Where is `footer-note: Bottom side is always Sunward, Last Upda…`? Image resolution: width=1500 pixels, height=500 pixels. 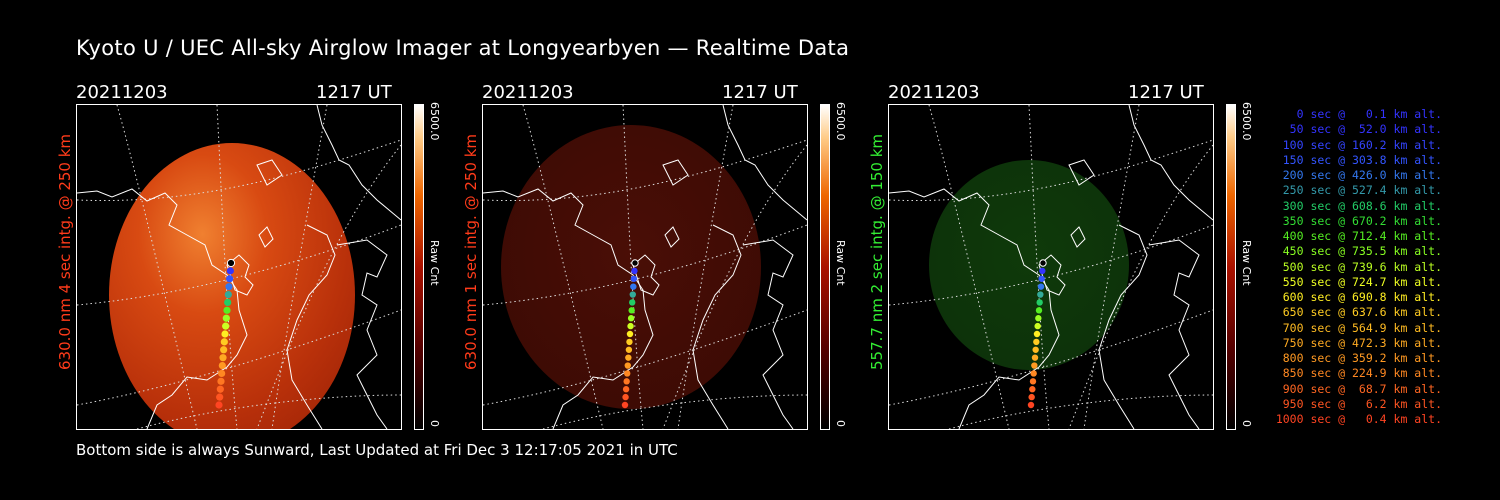
footer-note: Bottom side is always Sunward, Last Upda… is located at coordinates (377, 450).